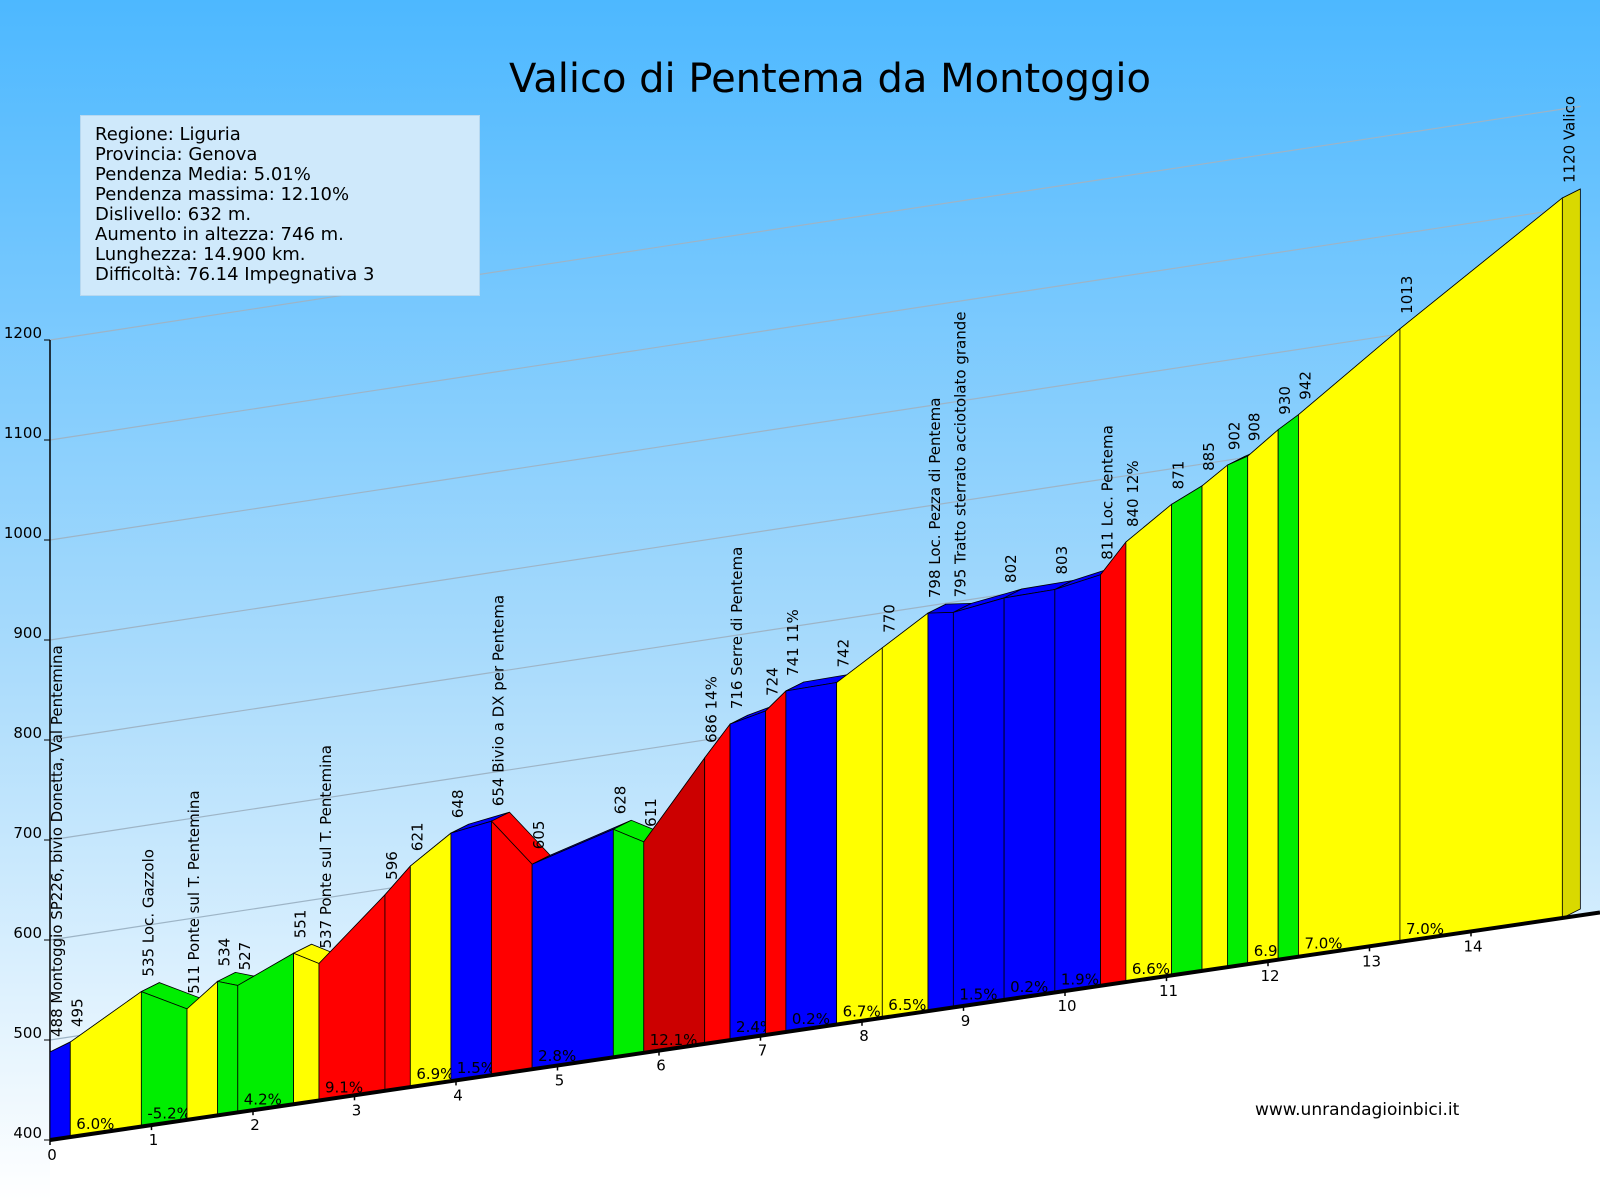 The height and width of the screenshot is (1200, 1600). Describe the element at coordinates (755, 1027) in the screenshot. I see `segment-grade-label: 2.4%` at that location.